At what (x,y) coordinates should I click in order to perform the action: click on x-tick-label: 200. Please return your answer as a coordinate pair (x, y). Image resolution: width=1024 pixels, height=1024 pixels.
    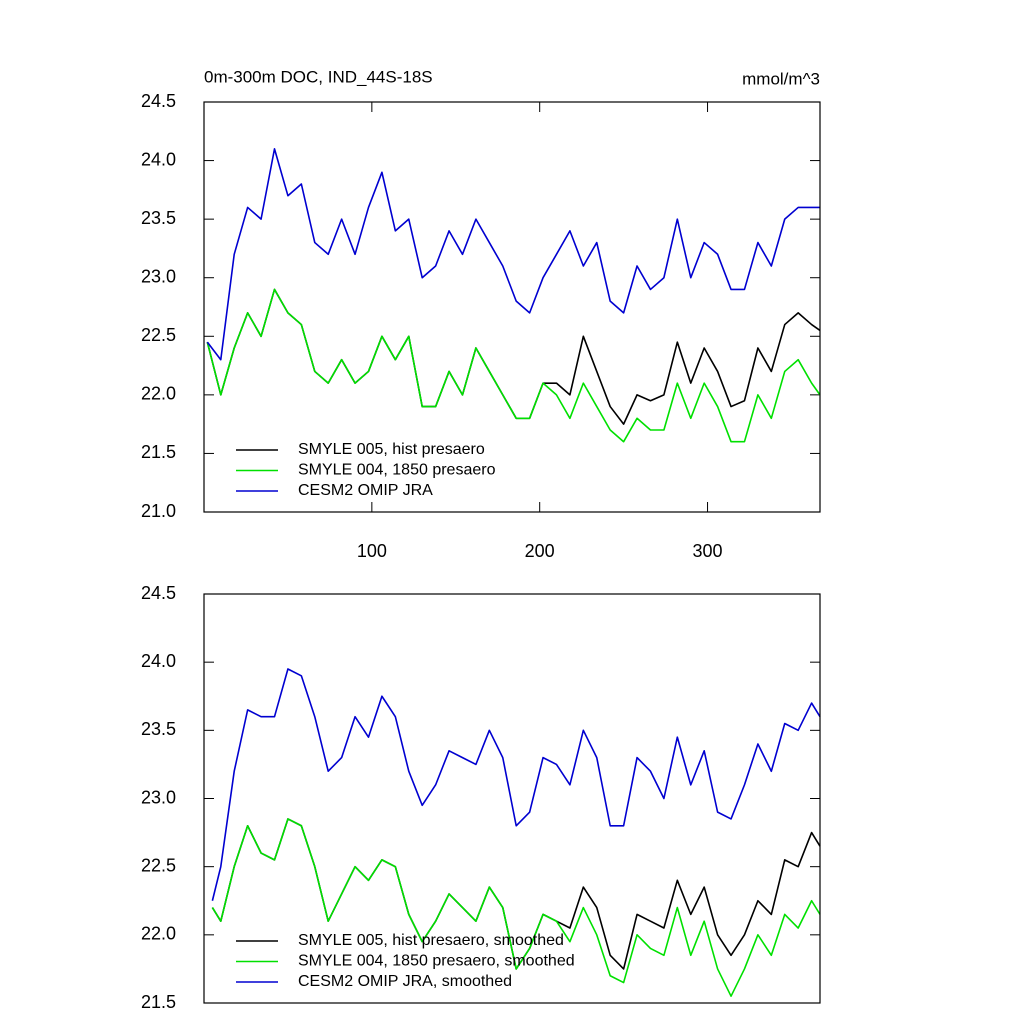
    Looking at the image, I should click on (540, 551).